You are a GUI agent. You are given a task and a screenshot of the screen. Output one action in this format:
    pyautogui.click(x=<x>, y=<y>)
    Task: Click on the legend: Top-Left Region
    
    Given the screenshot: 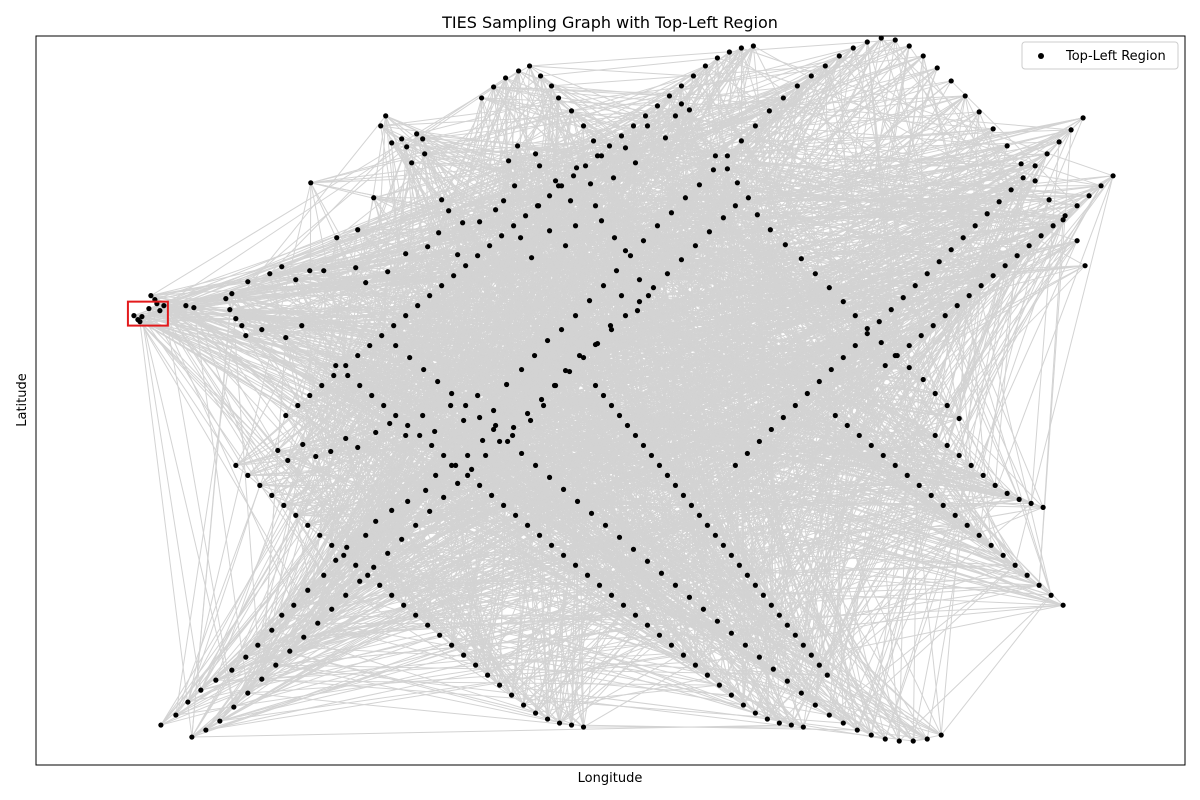 What is the action you would take?
    pyautogui.click(x=1100, y=55)
    